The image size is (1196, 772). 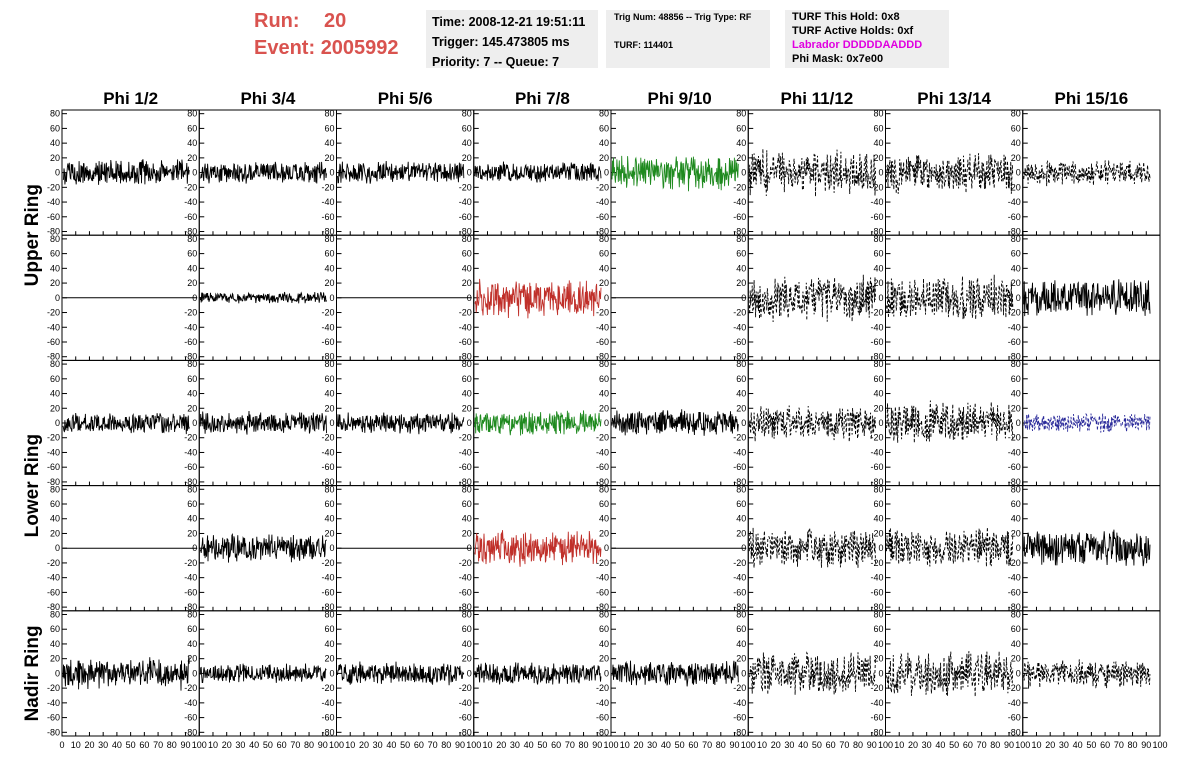 What do you see at coordinates (32, 485) in the screenshot?
I see `ring-label: Lower Ring` at bounding box center [32, 485].